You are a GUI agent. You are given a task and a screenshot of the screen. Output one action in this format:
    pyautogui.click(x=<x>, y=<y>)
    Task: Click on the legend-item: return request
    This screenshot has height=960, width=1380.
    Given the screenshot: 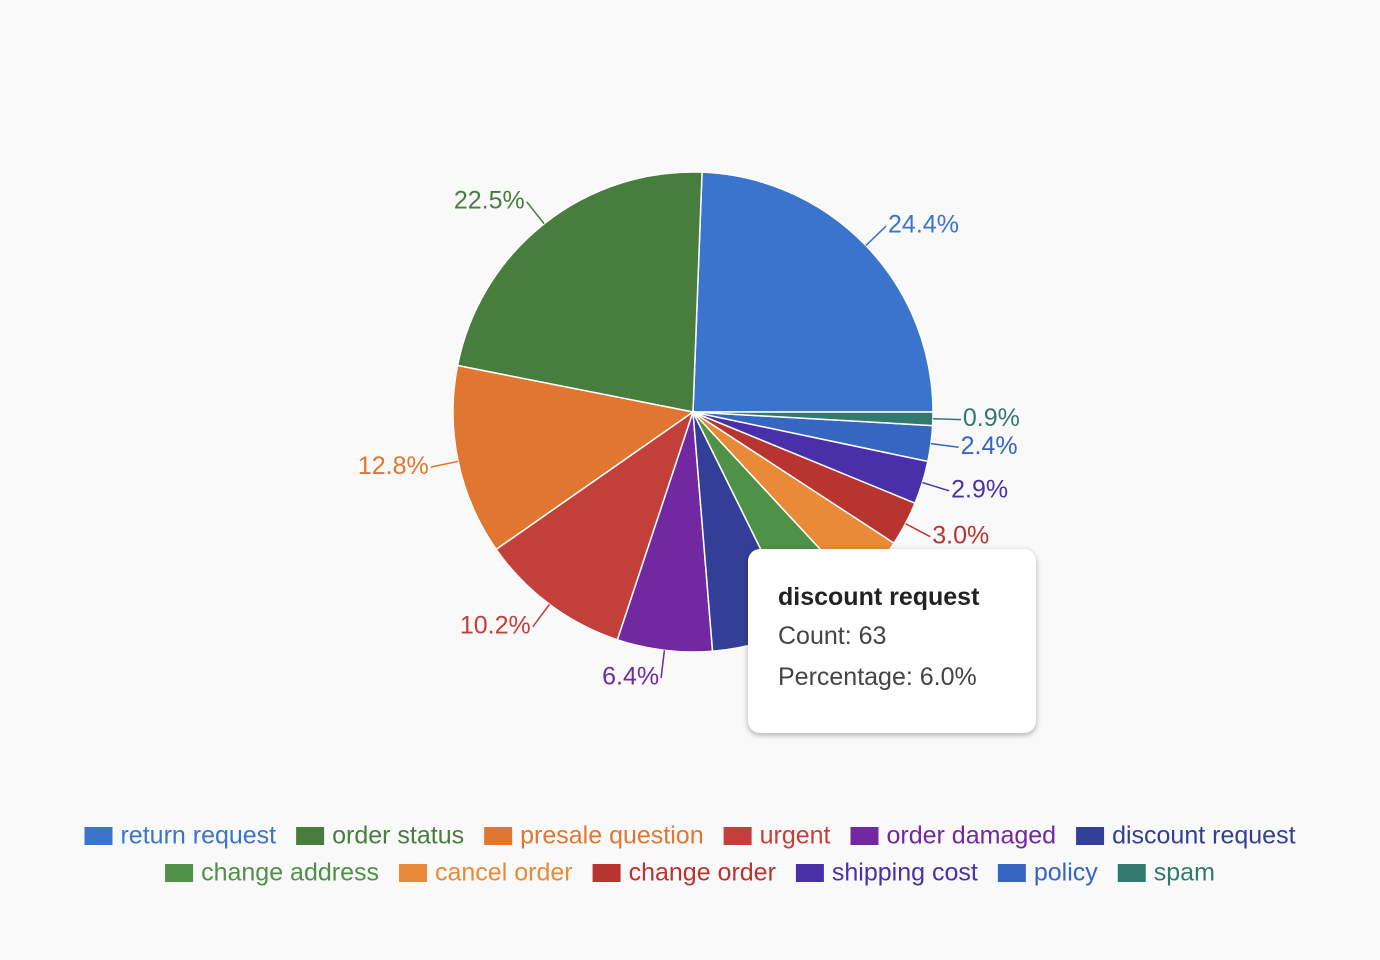 What is the action you would take?
    pyautogui.click(x=180, y=836)
    